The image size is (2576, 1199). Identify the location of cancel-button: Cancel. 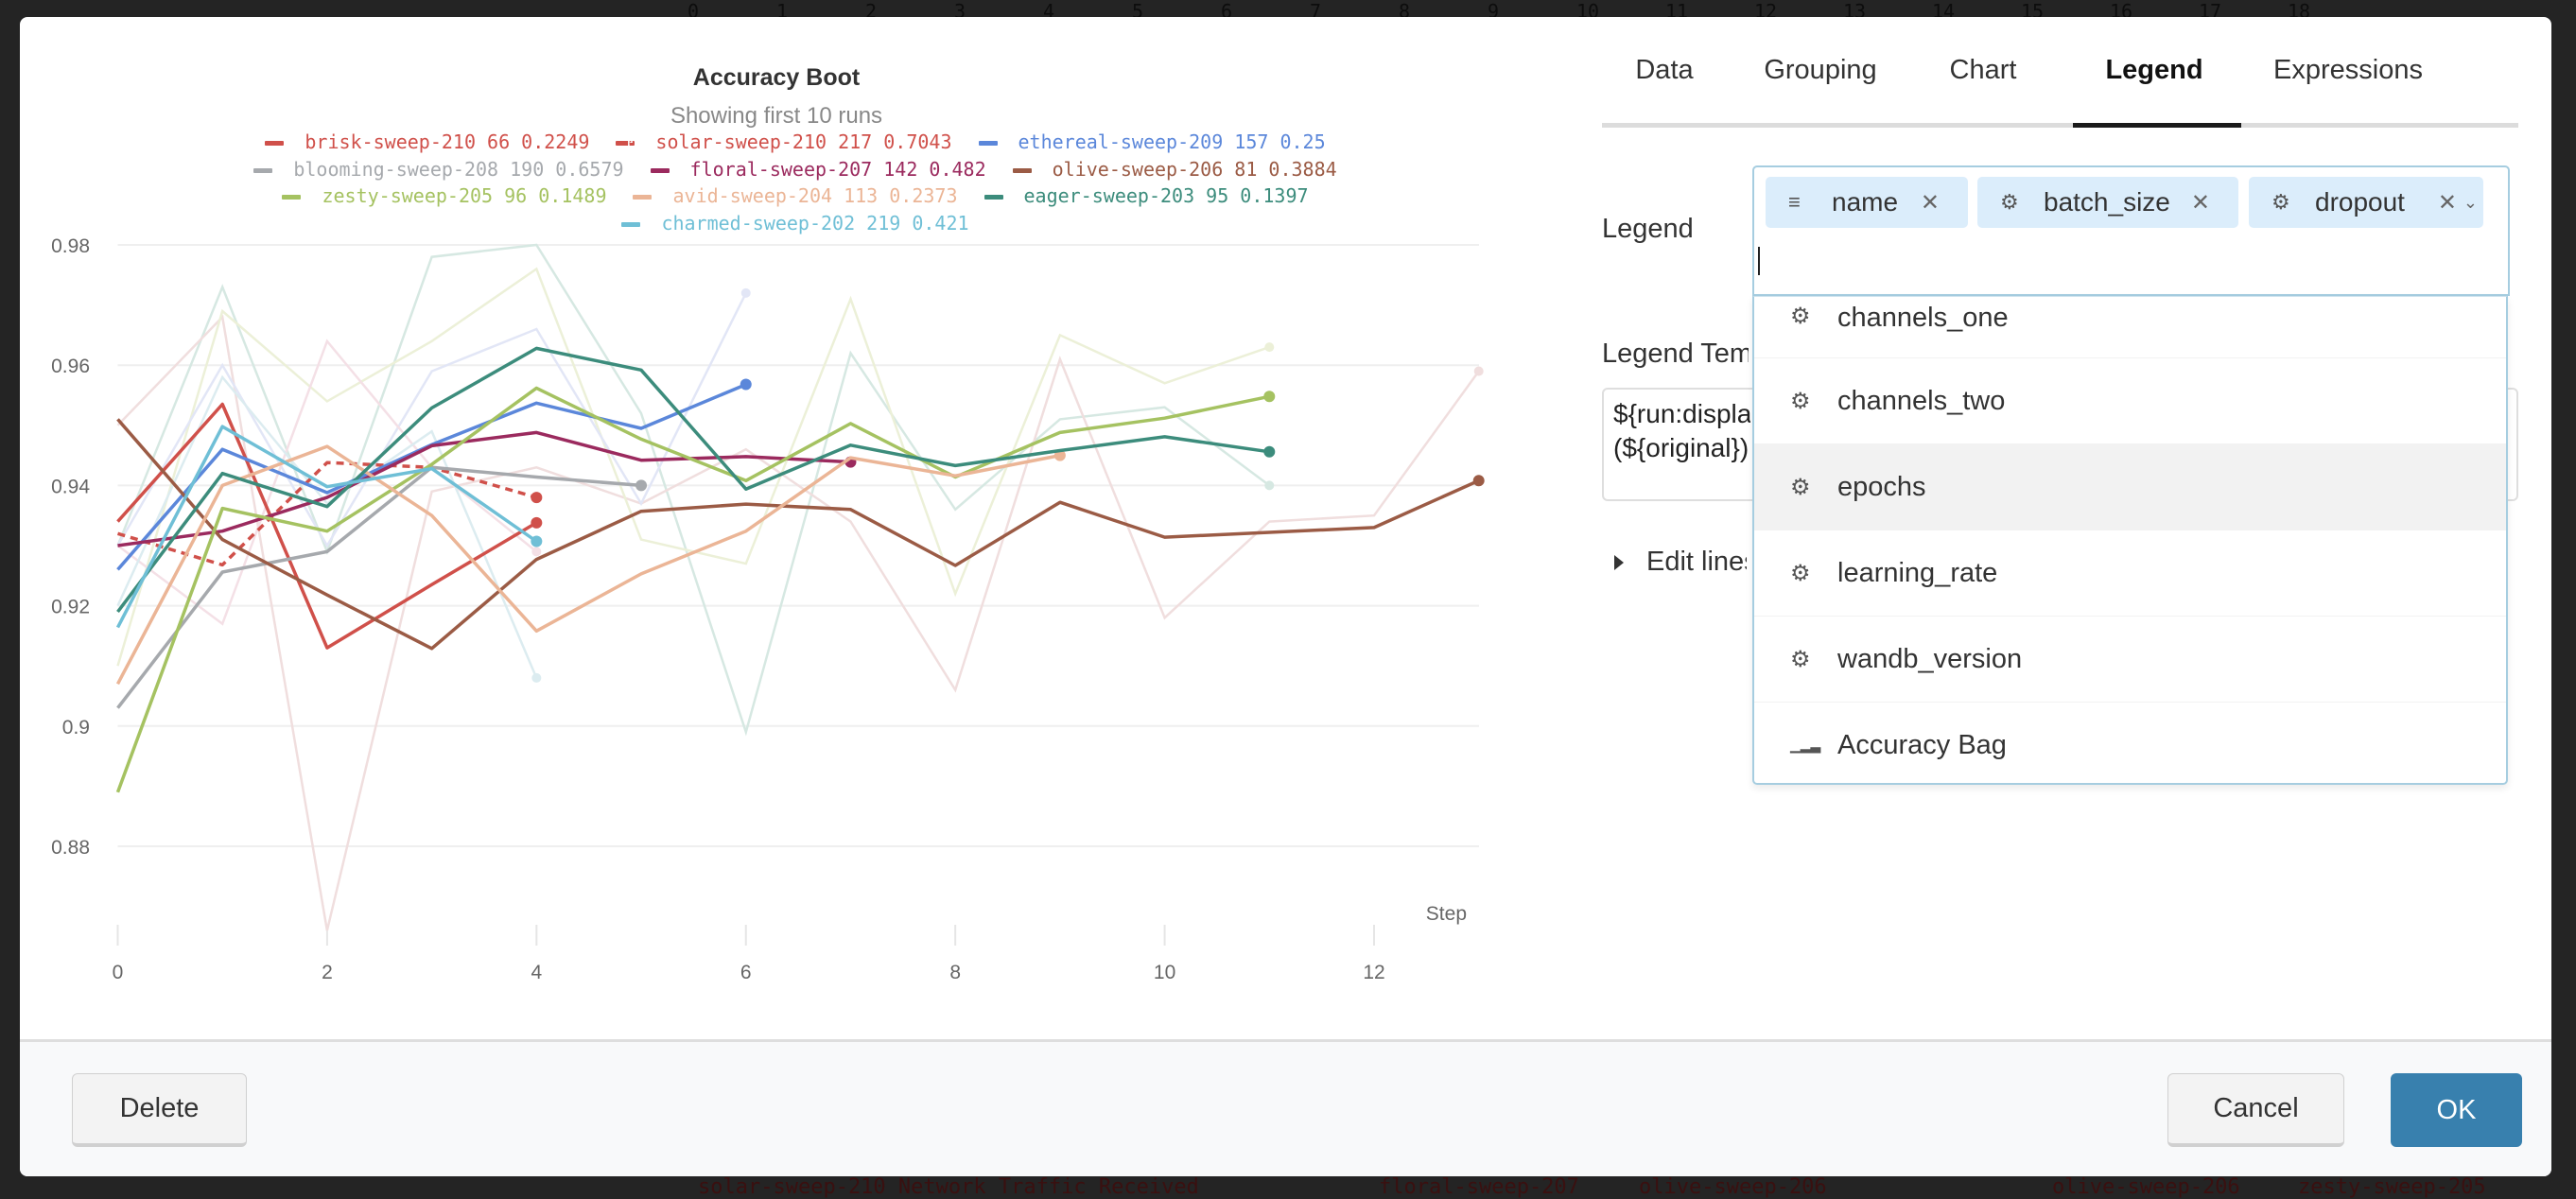
(2255, 1110).